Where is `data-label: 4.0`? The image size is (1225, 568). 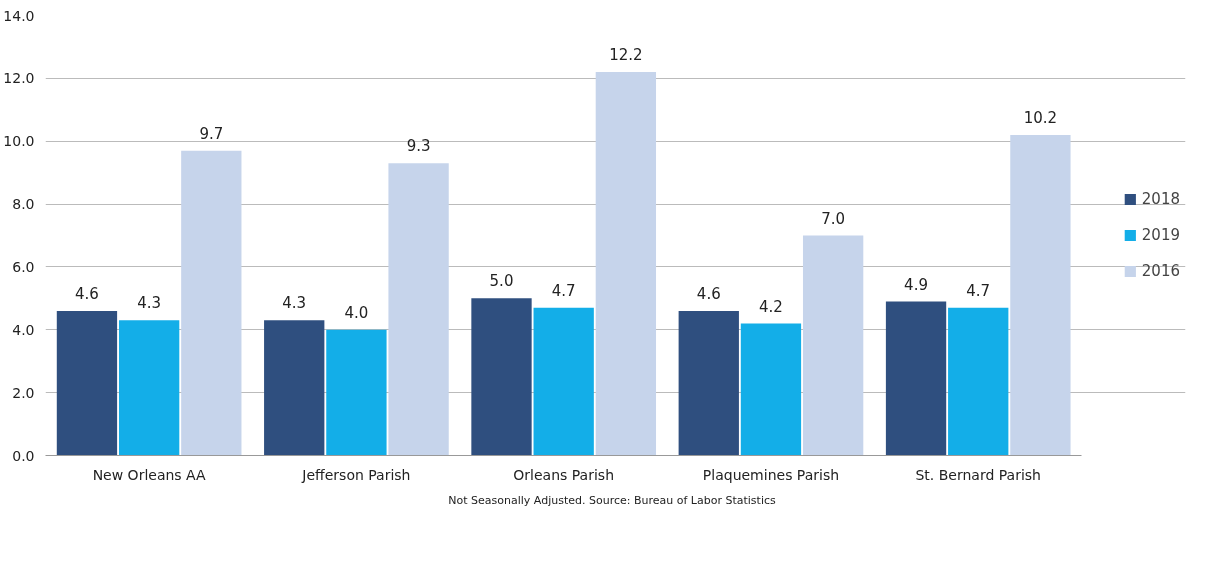
data-label: 4.0 is located at coordinates (356, 312).